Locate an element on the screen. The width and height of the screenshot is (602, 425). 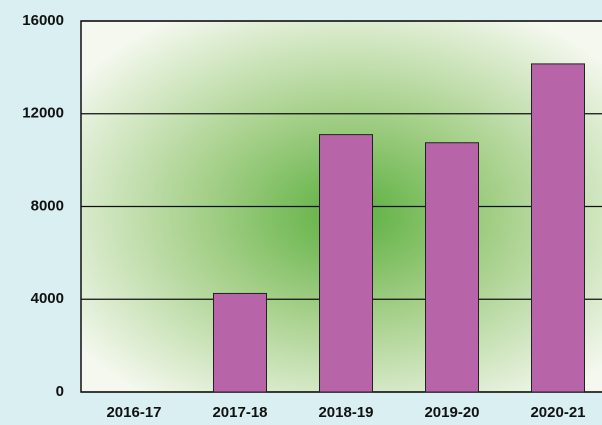
x-tick-label: 2017-18 is located at coordinates (239, 412).